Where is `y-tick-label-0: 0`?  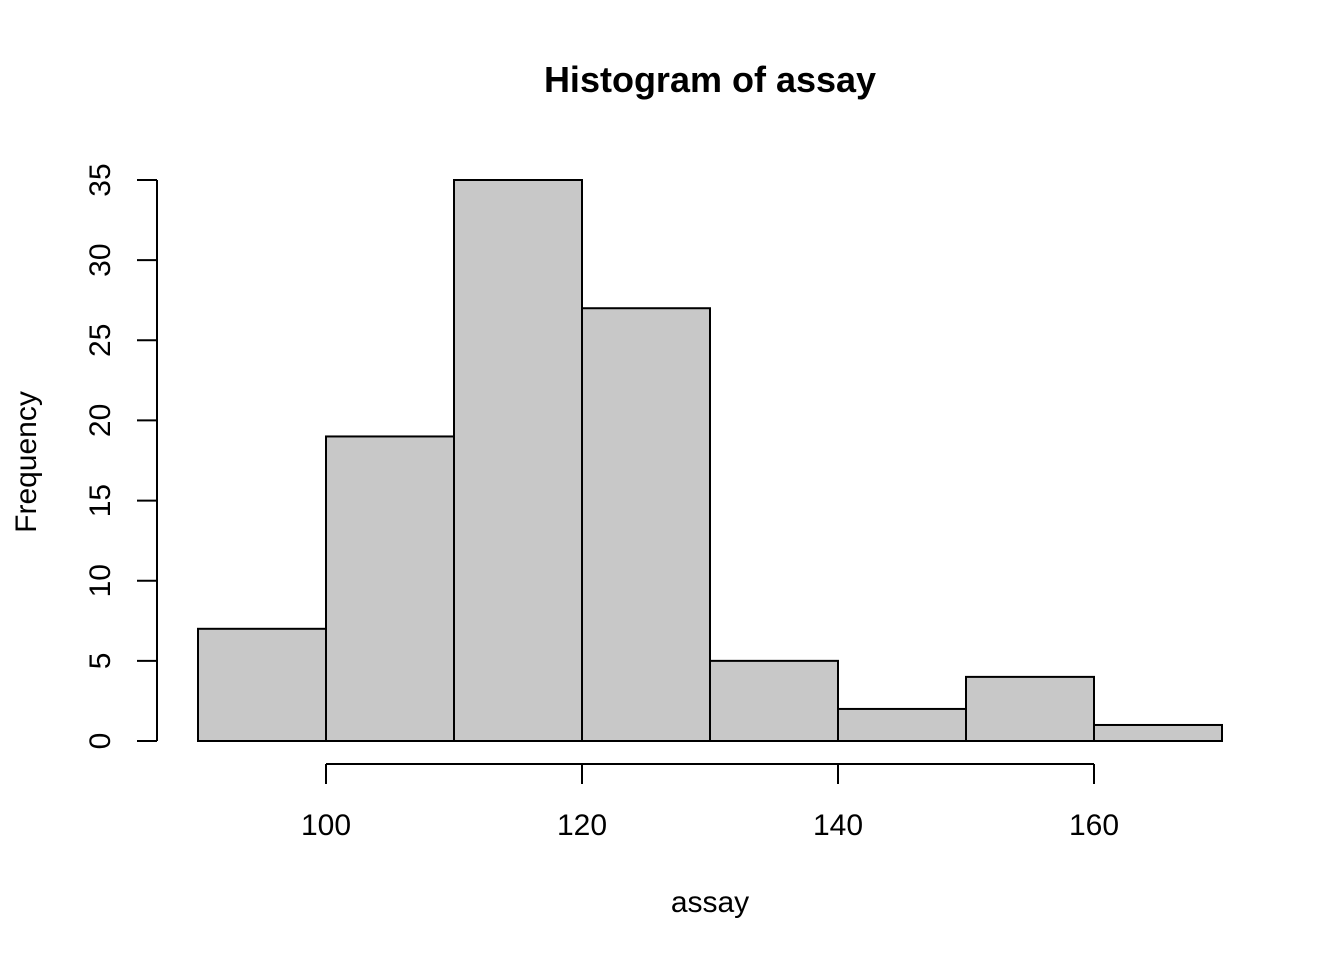 y-tick-label-0: 0 is located at coordinates (100, 741).